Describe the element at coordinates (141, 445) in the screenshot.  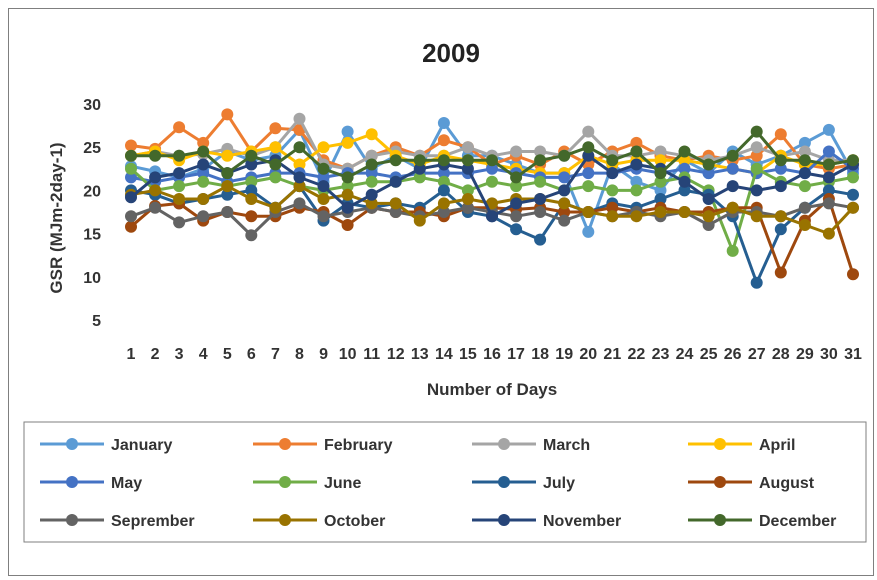
I see `legend-label: January` at that location.